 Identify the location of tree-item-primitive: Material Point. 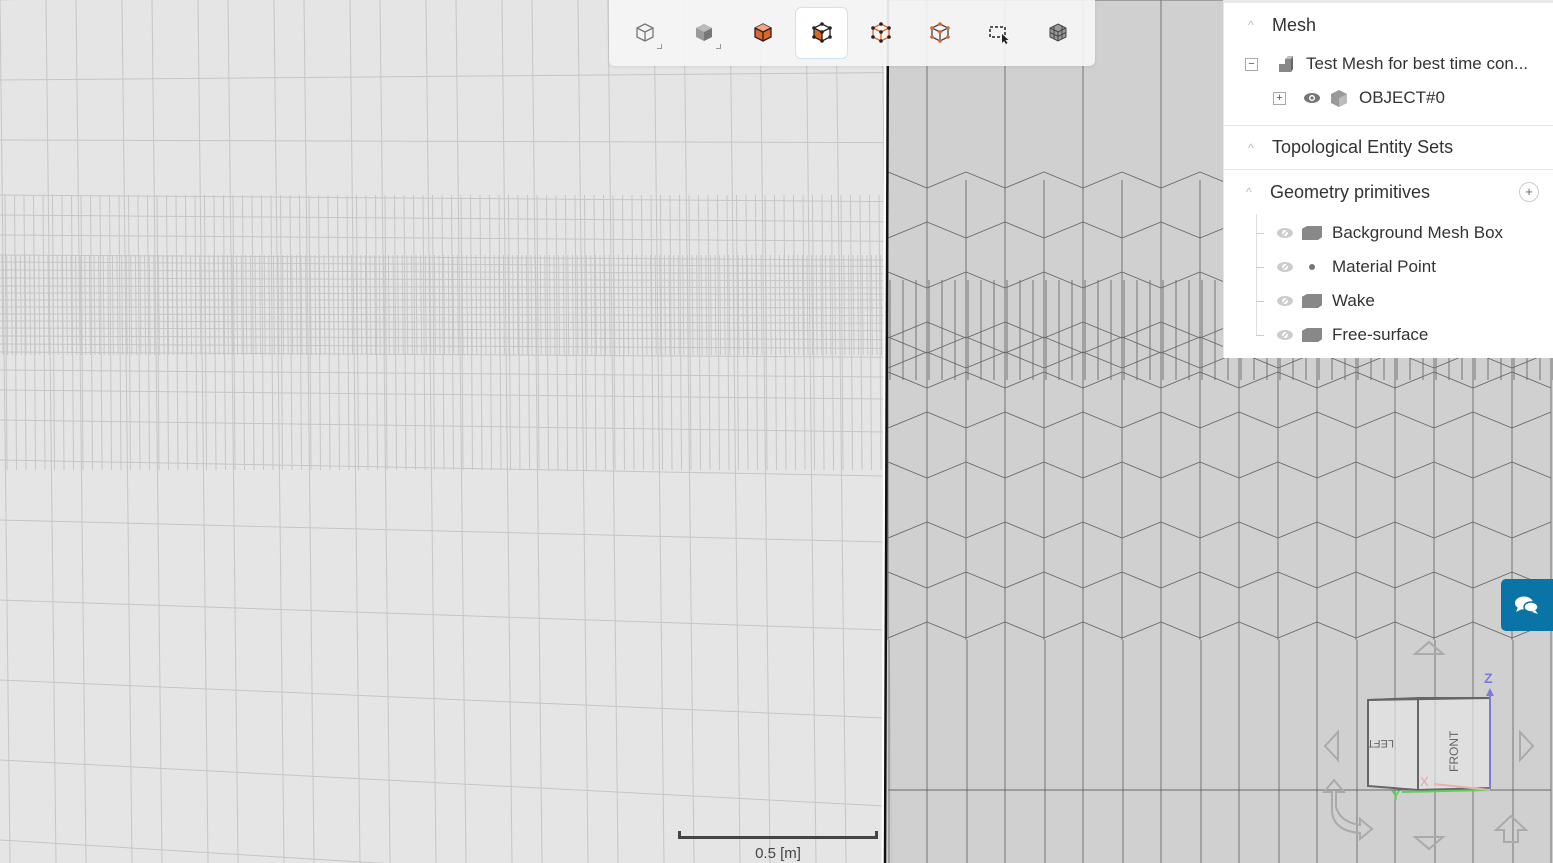
(1388, 267).